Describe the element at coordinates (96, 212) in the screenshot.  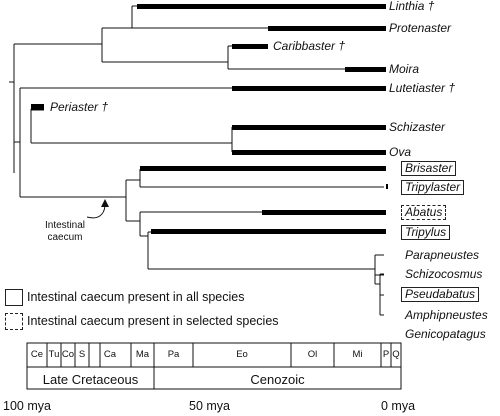
I see `caecum-arrow` at that location.